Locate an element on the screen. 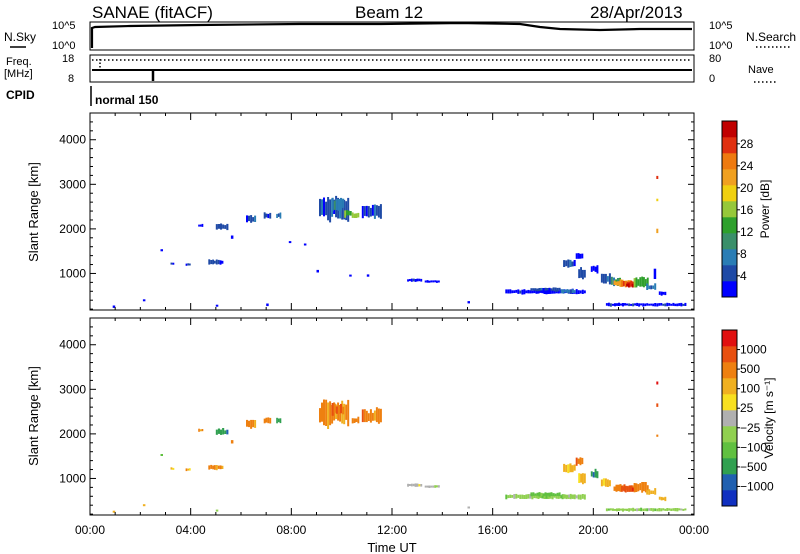 This screenshot has width=800, height=554. colorbar-tick-label: 100 is located at coordinates (750, 389).